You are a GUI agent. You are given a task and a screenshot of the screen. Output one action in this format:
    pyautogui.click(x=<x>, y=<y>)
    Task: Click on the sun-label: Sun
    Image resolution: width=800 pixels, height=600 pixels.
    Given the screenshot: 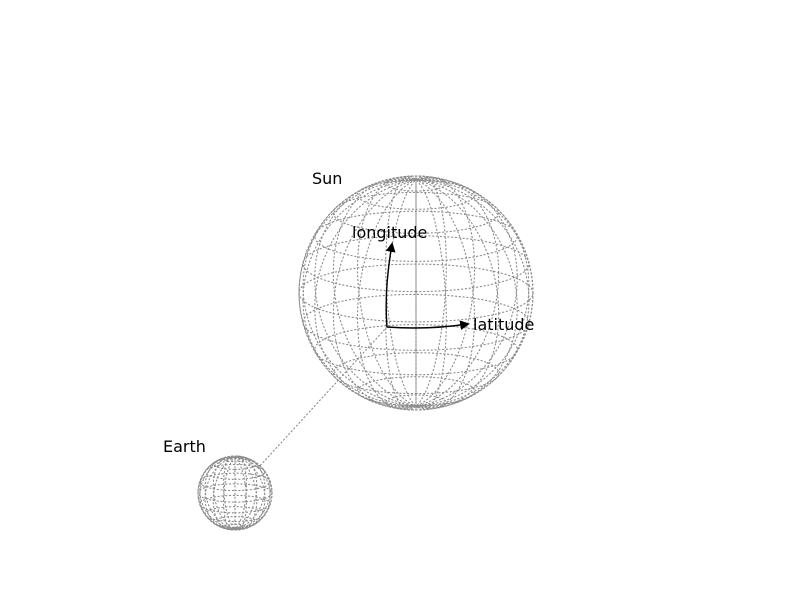 What is the action you would take?
    pyautogui.click(x=327, y=178)
    